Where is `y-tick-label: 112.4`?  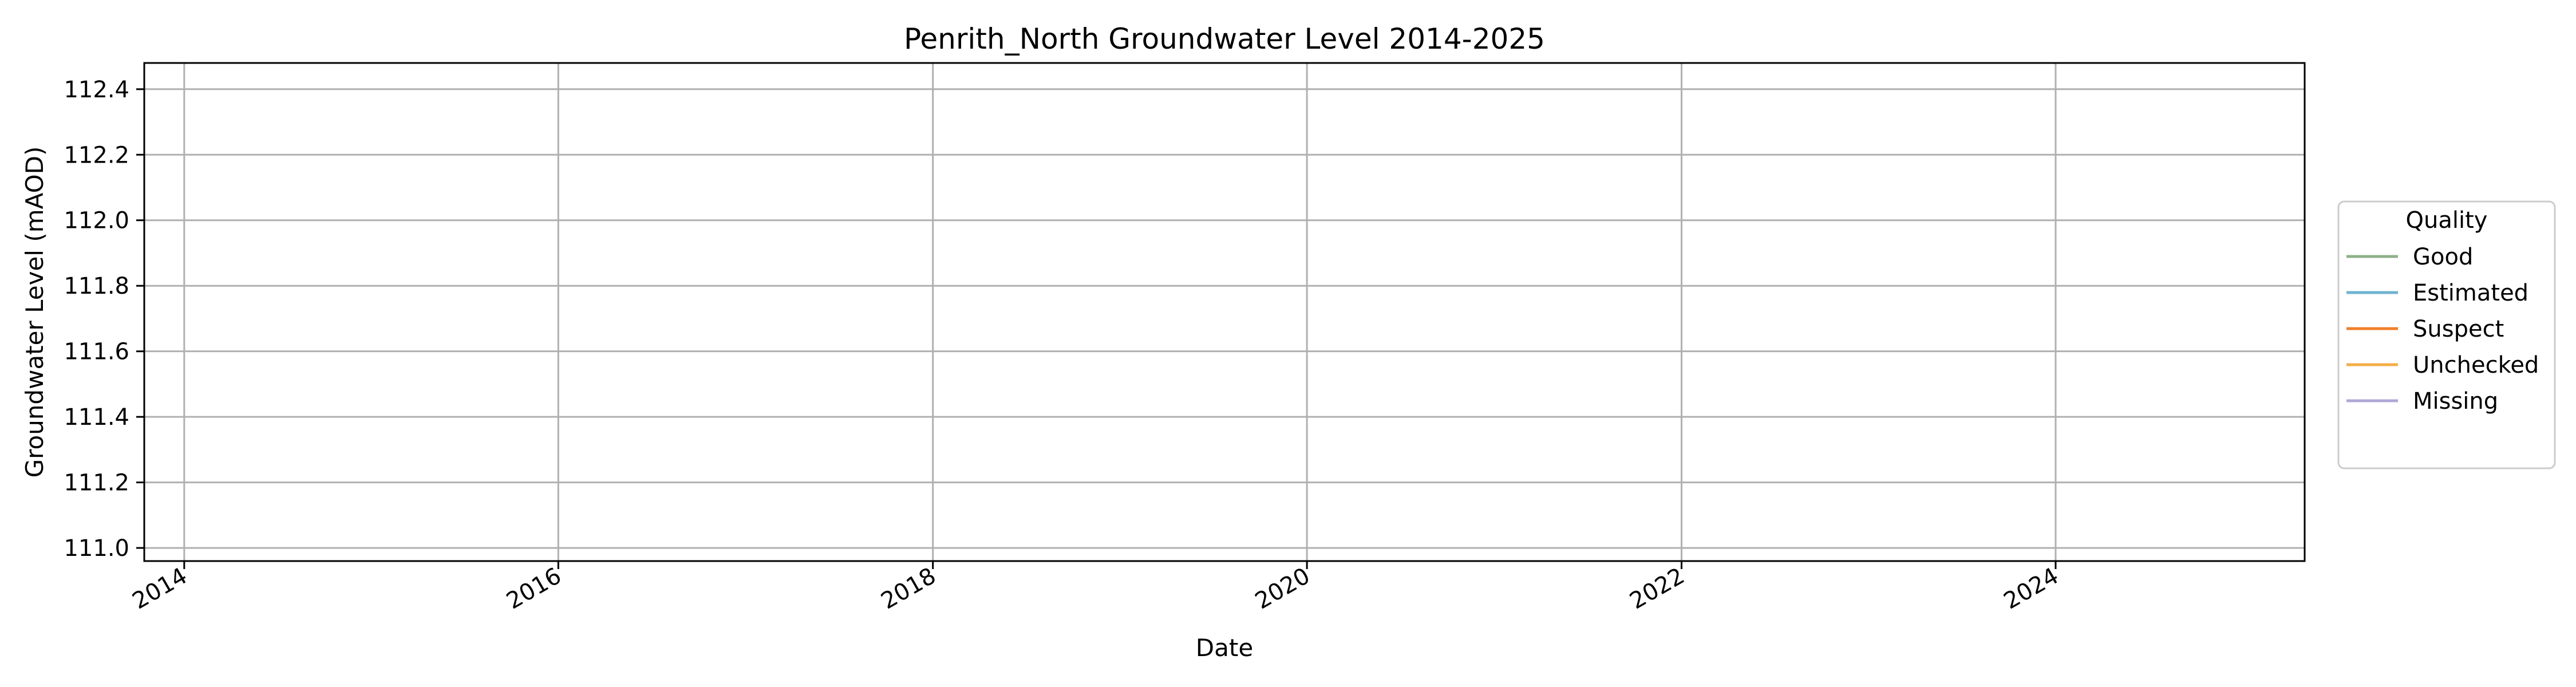
y-tick-label: 112.4 is located at coordinates (96, 90).